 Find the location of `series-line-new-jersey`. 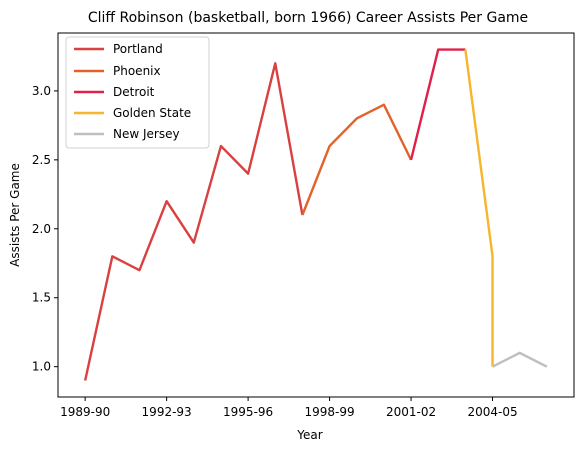

series-line-new-jersey is located at coordinates (519, 359).